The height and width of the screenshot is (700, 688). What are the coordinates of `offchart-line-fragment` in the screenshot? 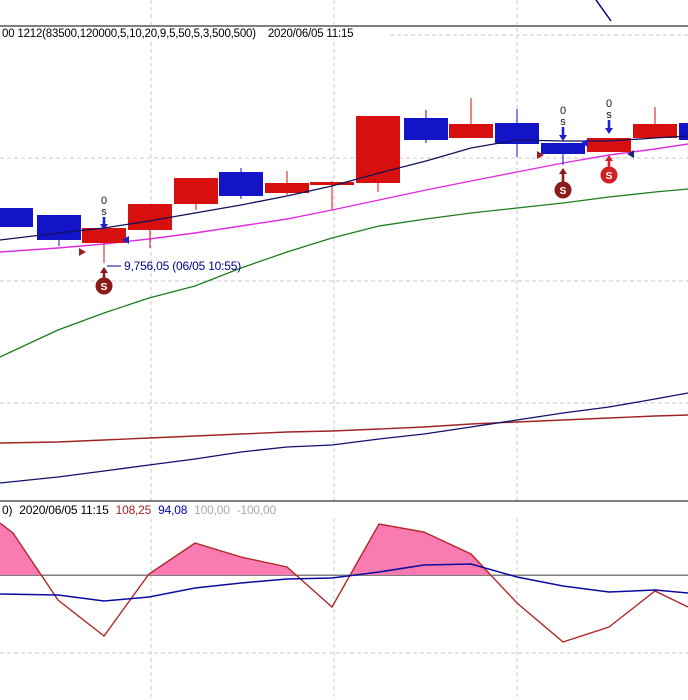 It's located at (603, 11).